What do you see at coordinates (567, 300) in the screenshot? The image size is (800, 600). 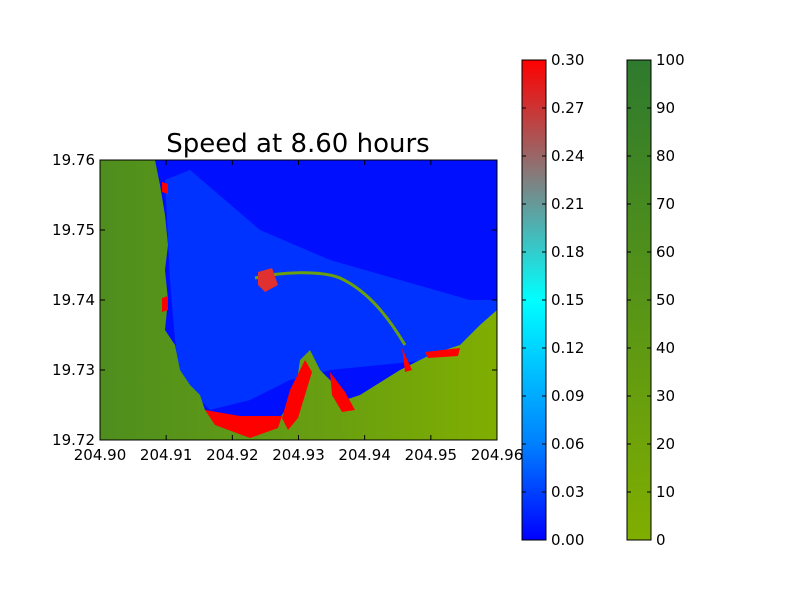 I see `colorbar-tick-label: 0.15` at bounding box center [567, 300].